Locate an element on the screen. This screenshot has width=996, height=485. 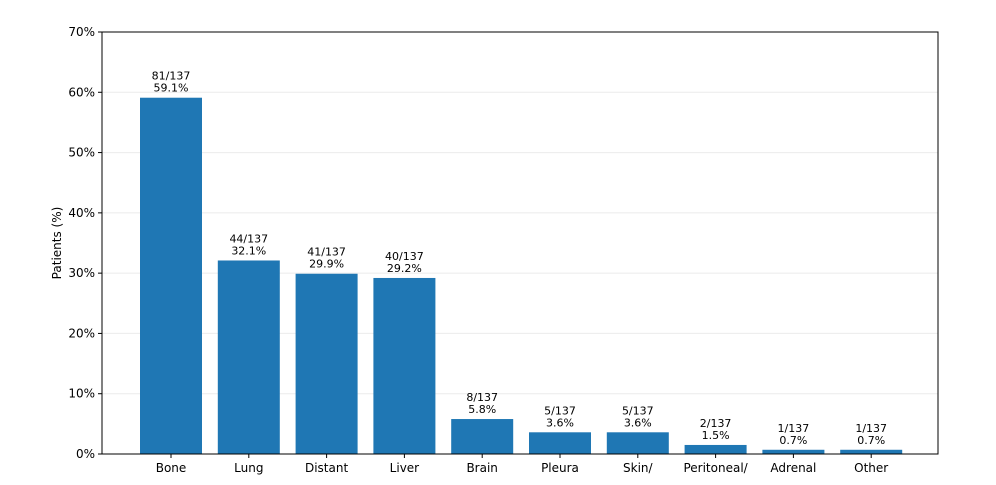
bar-count-label: 2/137 is located at coordinates (716, 423).